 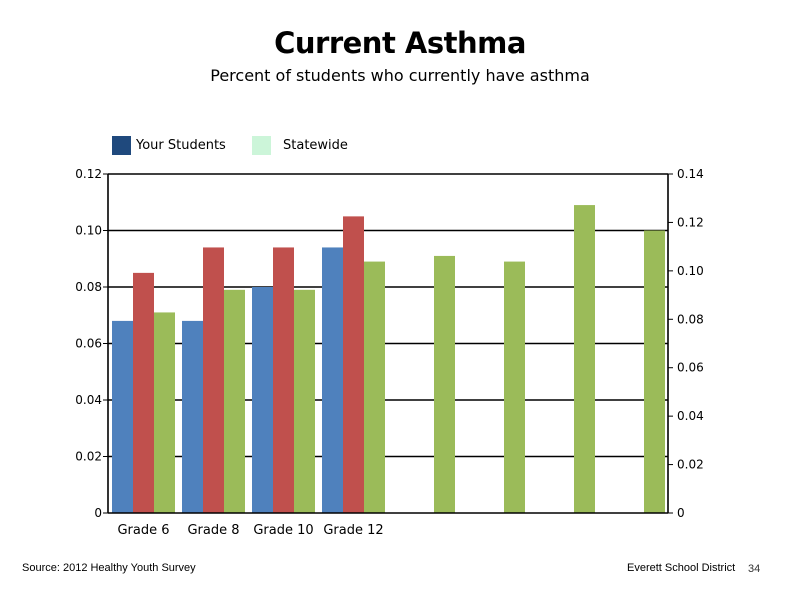 What do you see at coordinates (283, 530) in the screenshot?
I see `x-tick-label: Grade 10` at bounding box center [283, 530].